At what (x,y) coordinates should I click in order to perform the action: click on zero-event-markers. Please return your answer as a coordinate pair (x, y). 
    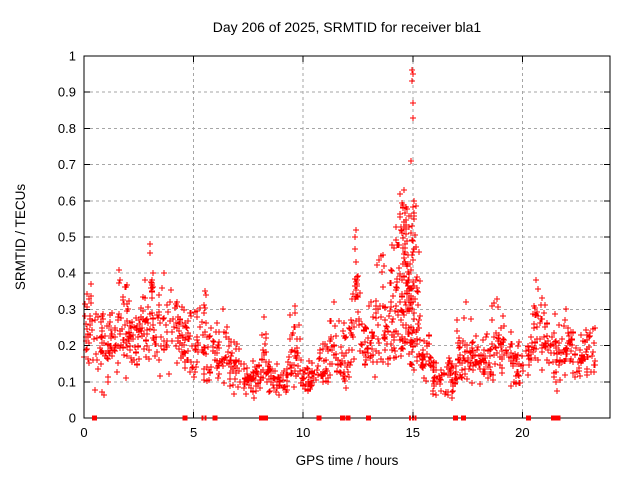
    Looking at the image, I should click on (326, 418).